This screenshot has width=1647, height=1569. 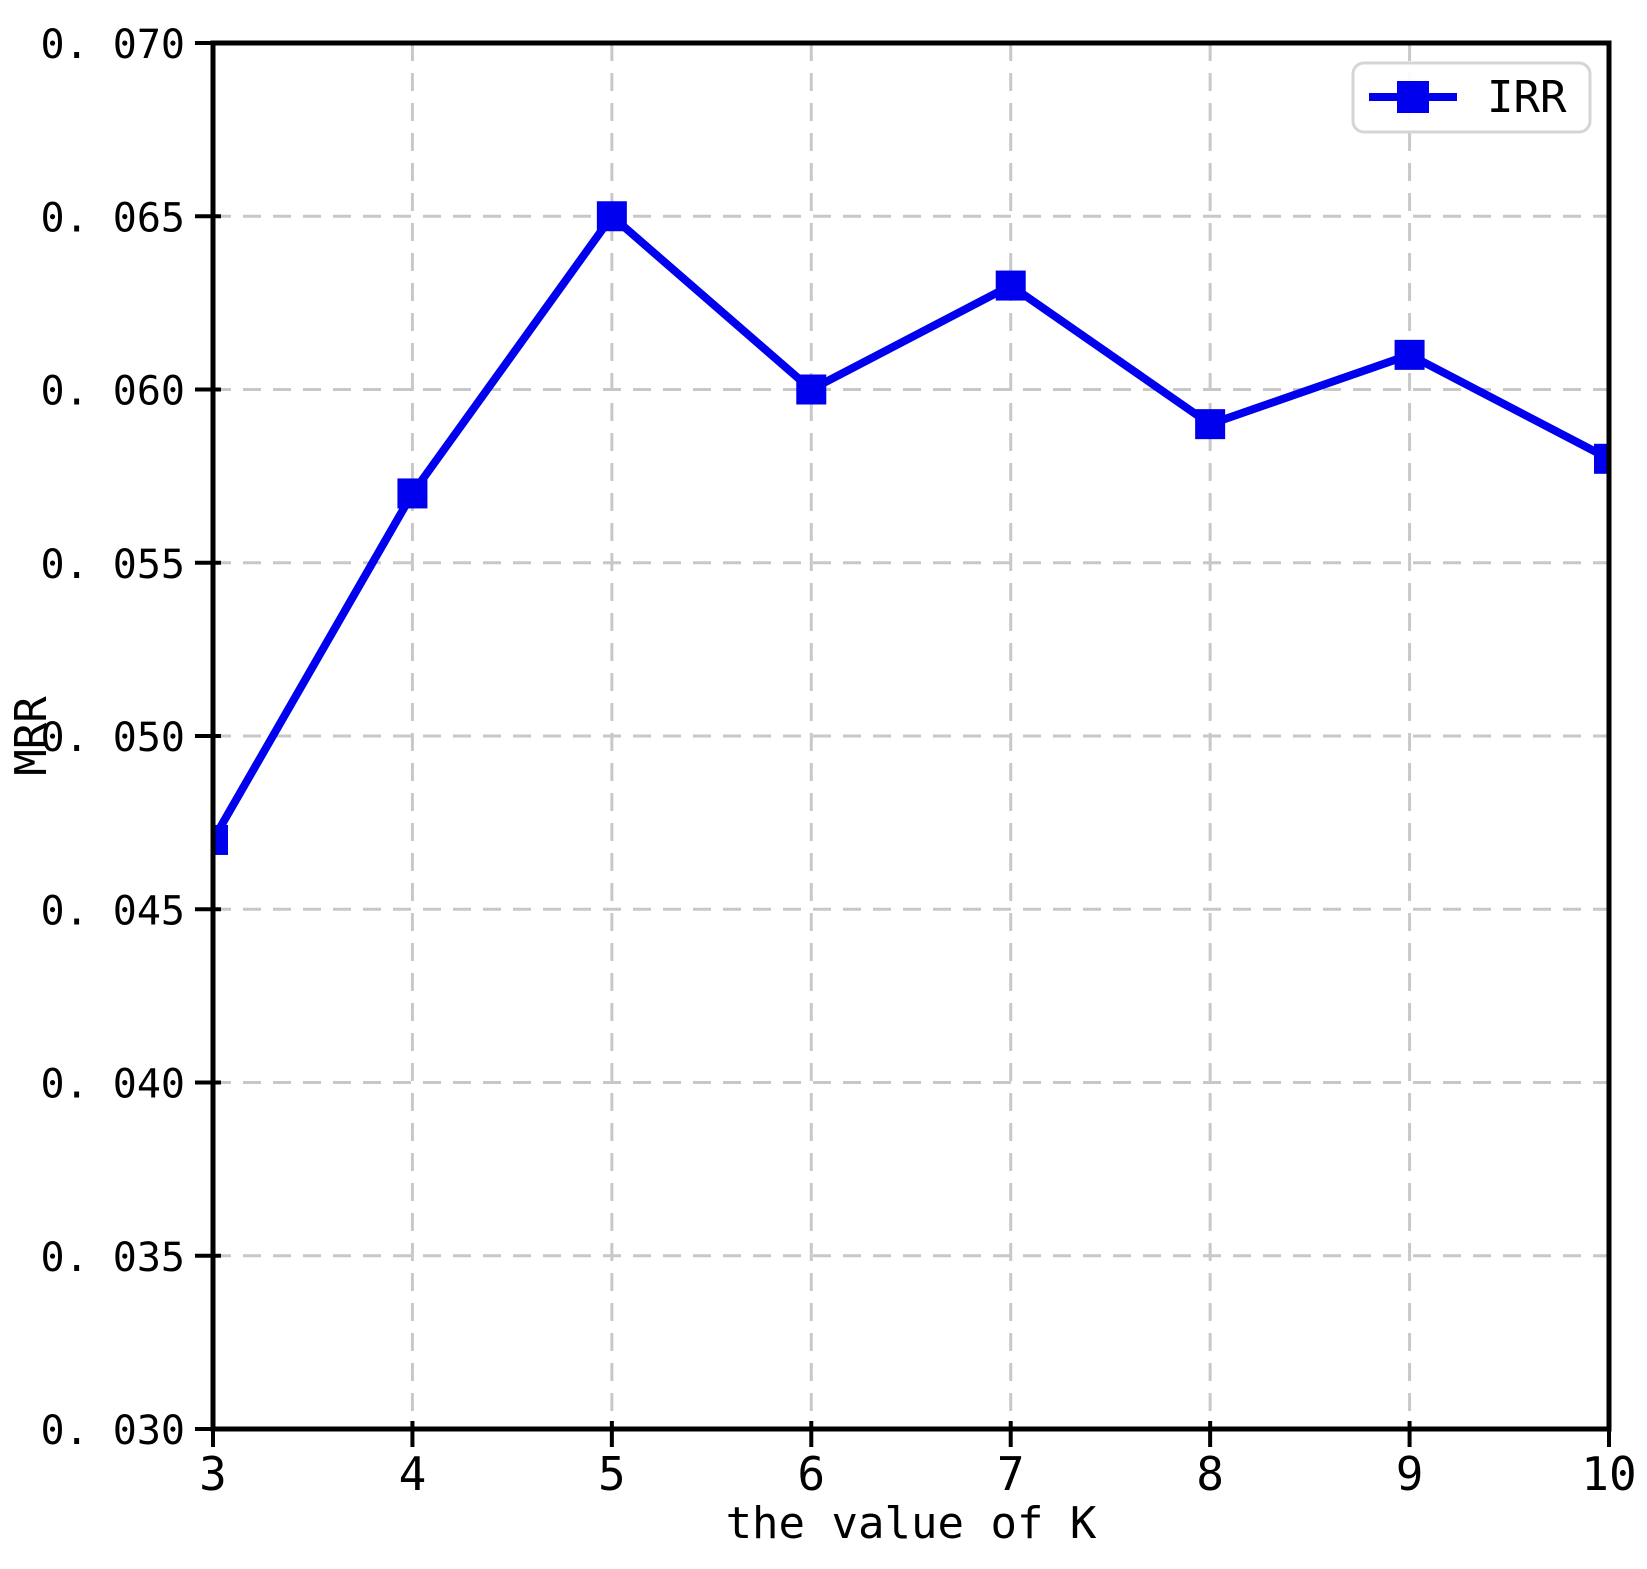 I want to click on x-tick-label: 9, so click(x=1410, y=1474).